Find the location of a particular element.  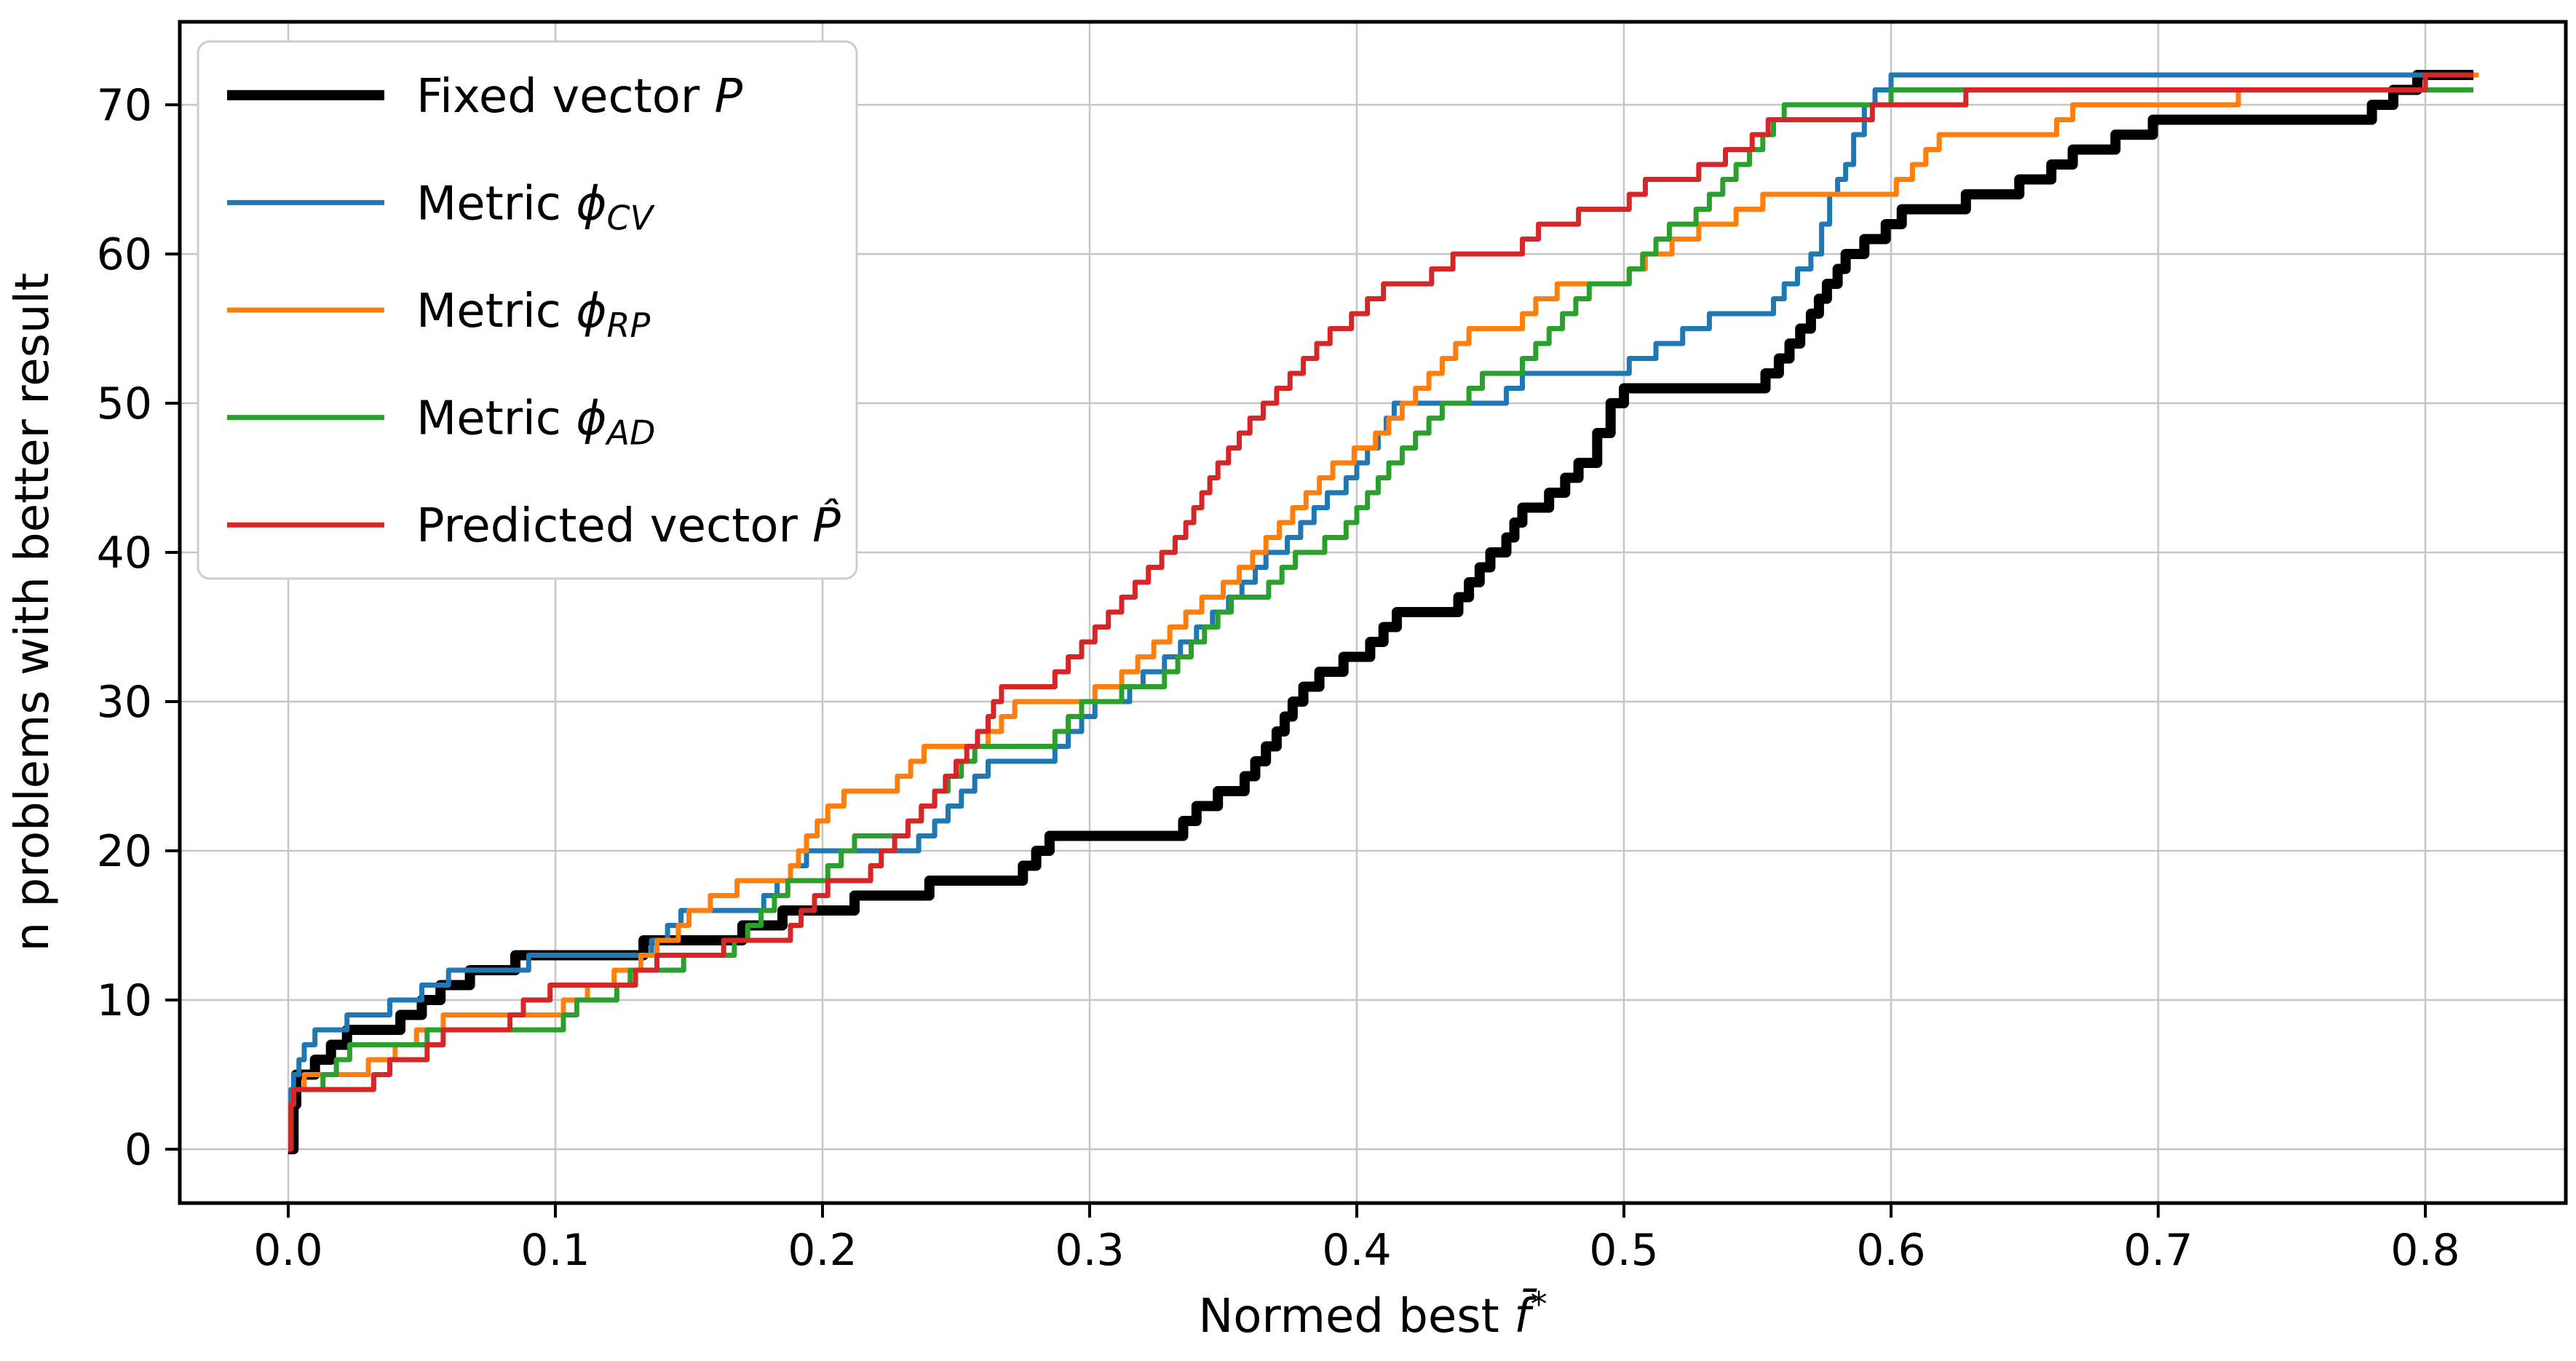

y-tick-label: 60 is located at coordinates (124, 254).